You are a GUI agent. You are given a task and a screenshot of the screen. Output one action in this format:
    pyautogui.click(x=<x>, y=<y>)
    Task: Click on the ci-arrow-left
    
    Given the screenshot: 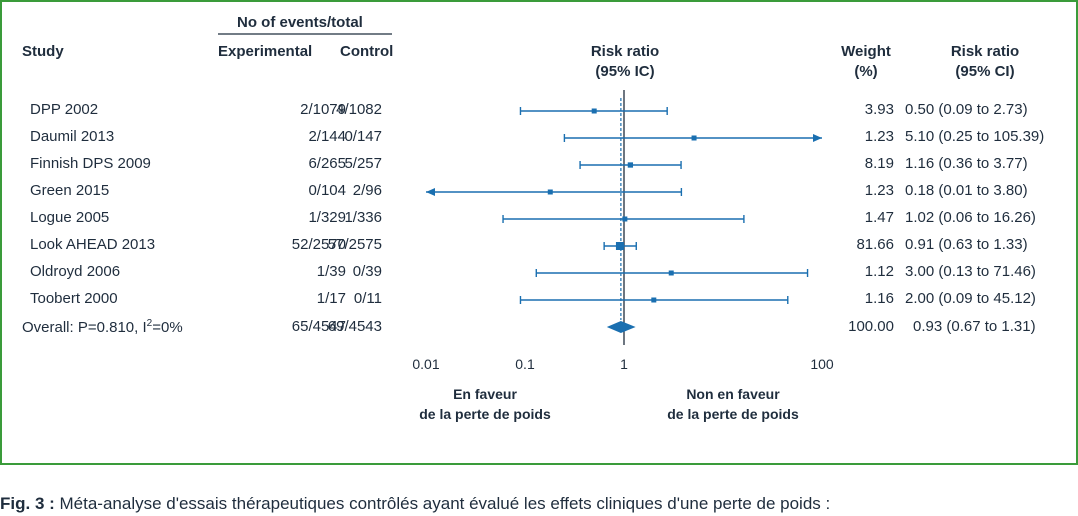 What is the action you would take?
    pyautogui.click(x=430, y=192)
    